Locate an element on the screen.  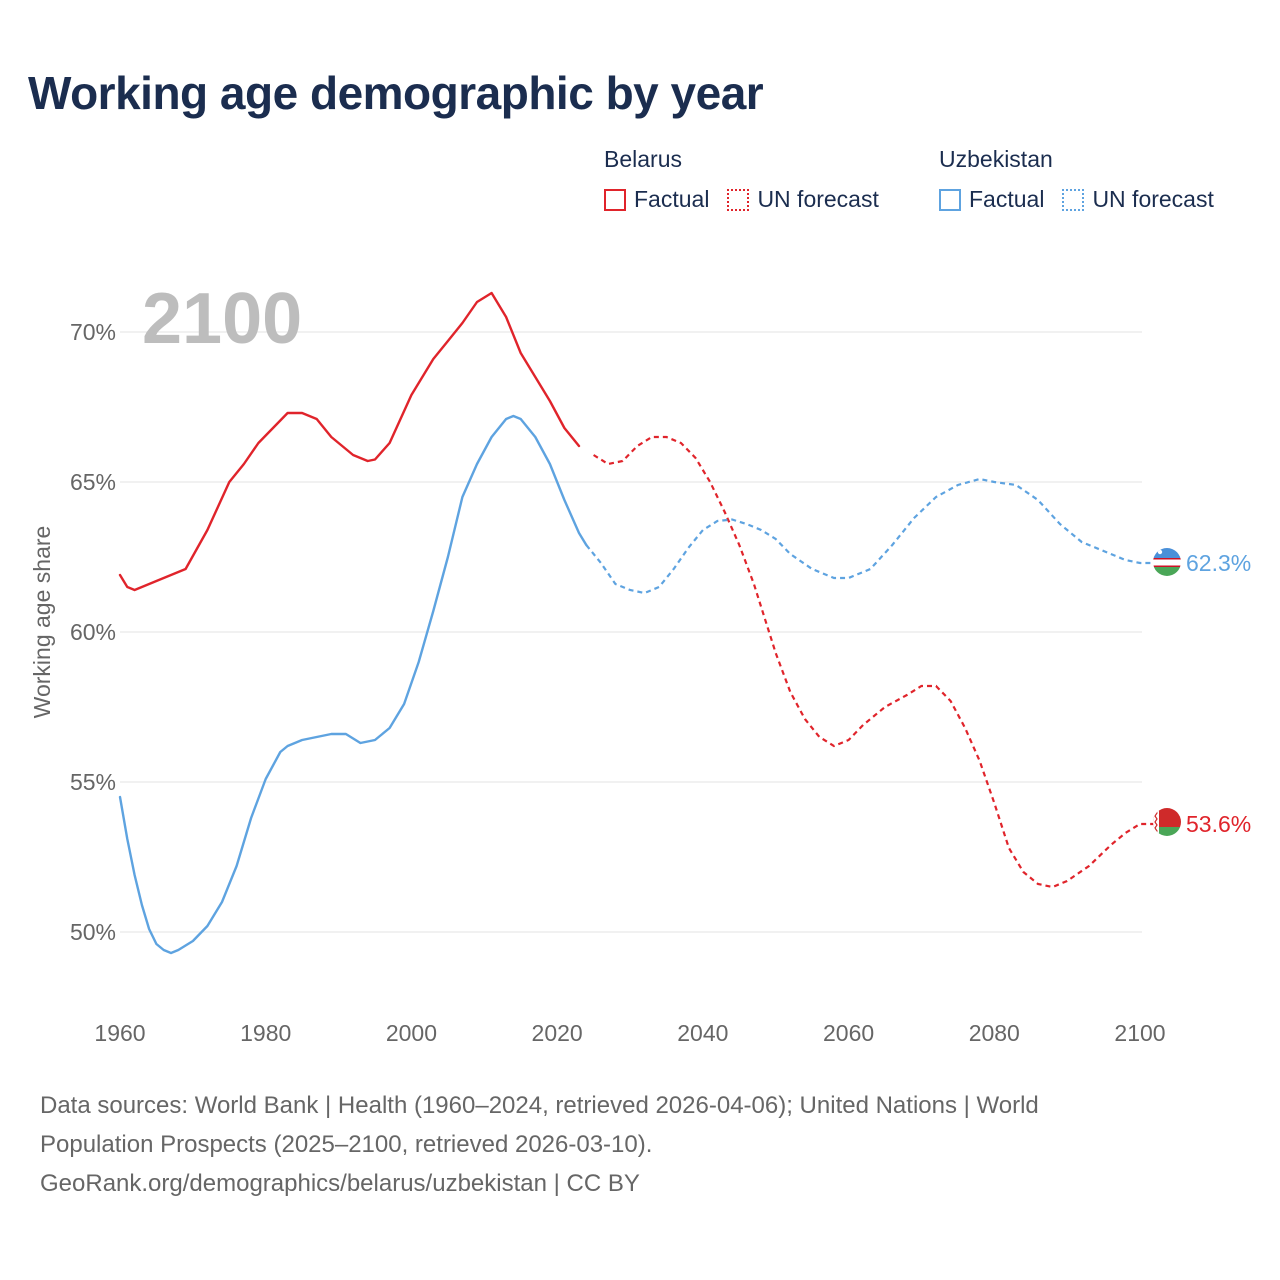
x-tick-label: 2060 is located at coordinates (848, 1033).